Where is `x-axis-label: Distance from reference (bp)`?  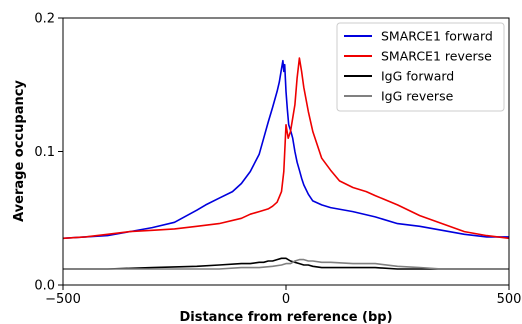 x-axis-label: Distance from reference (bp) is located at coordinates (285, 317).